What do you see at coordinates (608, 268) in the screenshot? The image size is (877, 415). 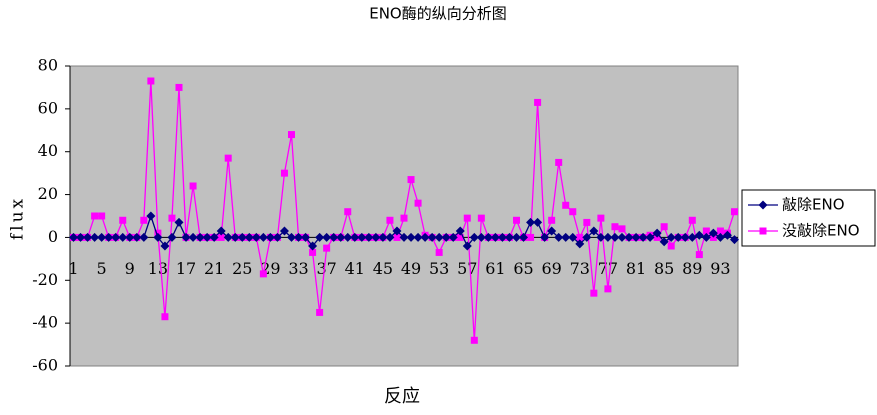 I see `x-tick-label: 77` at bounding box center [608, 268].